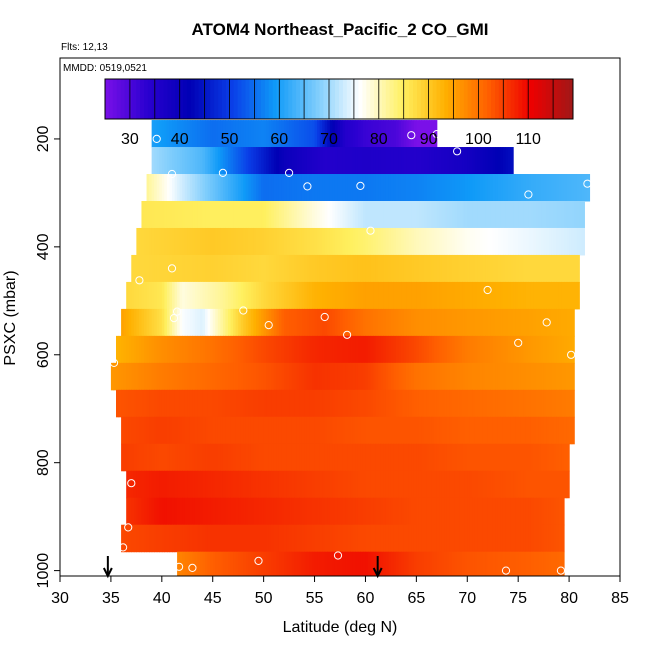 The width and height of the screenshot is (650, 650). I want to click on y-tick-label: 400, so click(43, 246).